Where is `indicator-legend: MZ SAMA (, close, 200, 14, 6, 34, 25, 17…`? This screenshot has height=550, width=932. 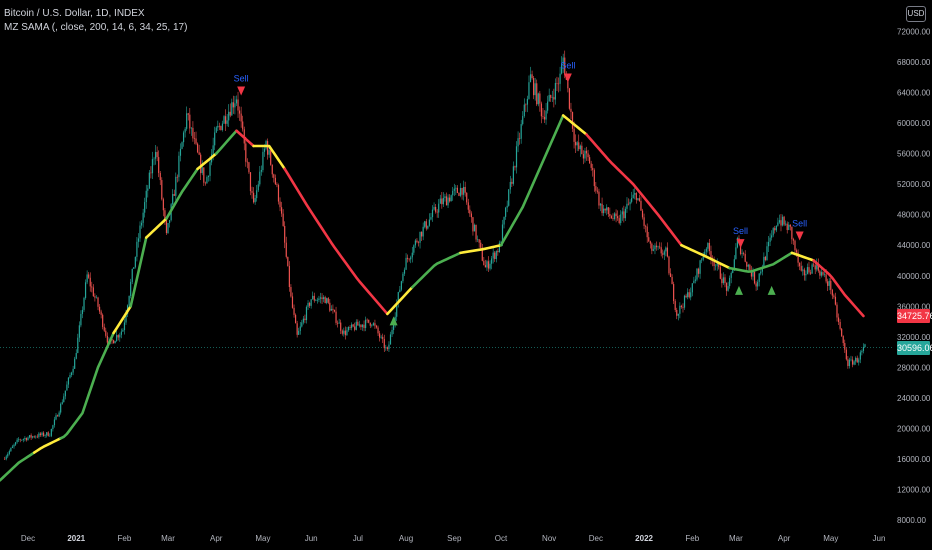
indicator-legend: MZ SAMA (, close, 200, 14, 6, 34, 25, 17… is located at coordinates (96, 27).